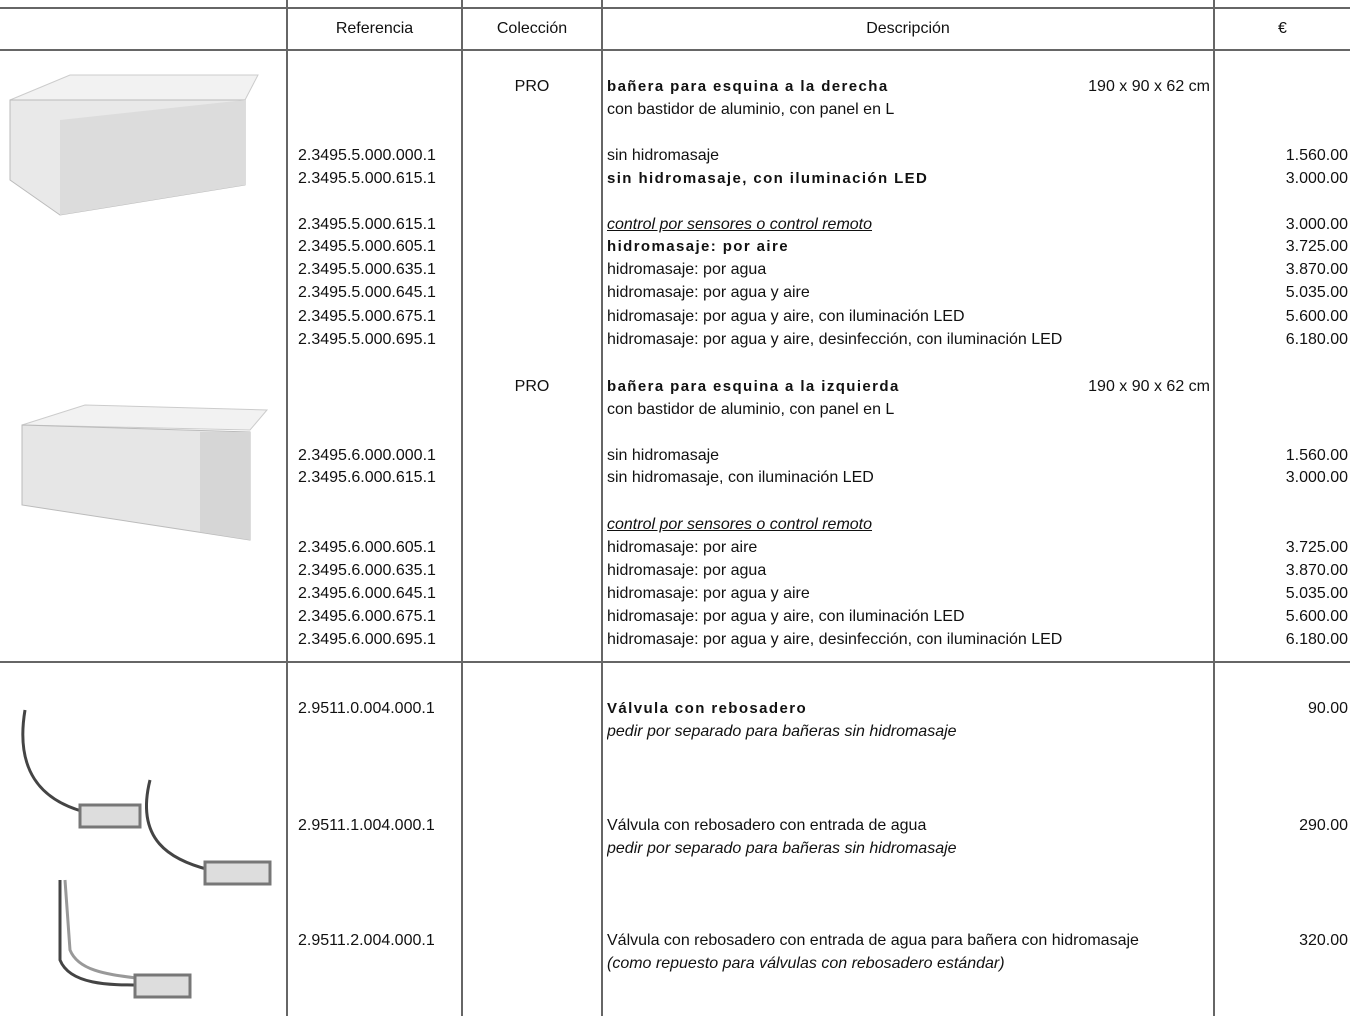 Image resolution: width=1362 pixels, height=1016 pixels. Describe the element at coordinates (748, 86) in the screenshot. I see `description: bañera para esquina a la derecha` at that location.